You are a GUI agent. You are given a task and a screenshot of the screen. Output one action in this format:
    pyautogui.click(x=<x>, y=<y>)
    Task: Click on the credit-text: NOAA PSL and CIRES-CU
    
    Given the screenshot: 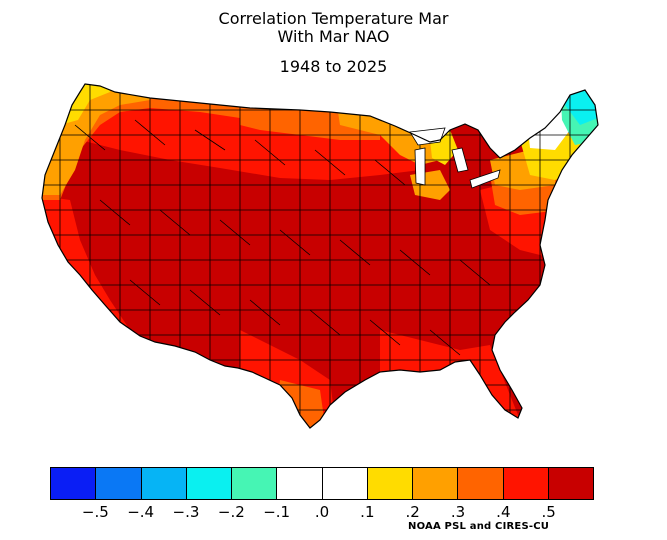 What is the action you would take?
    pyautogui.click(x=479, y=526)
    